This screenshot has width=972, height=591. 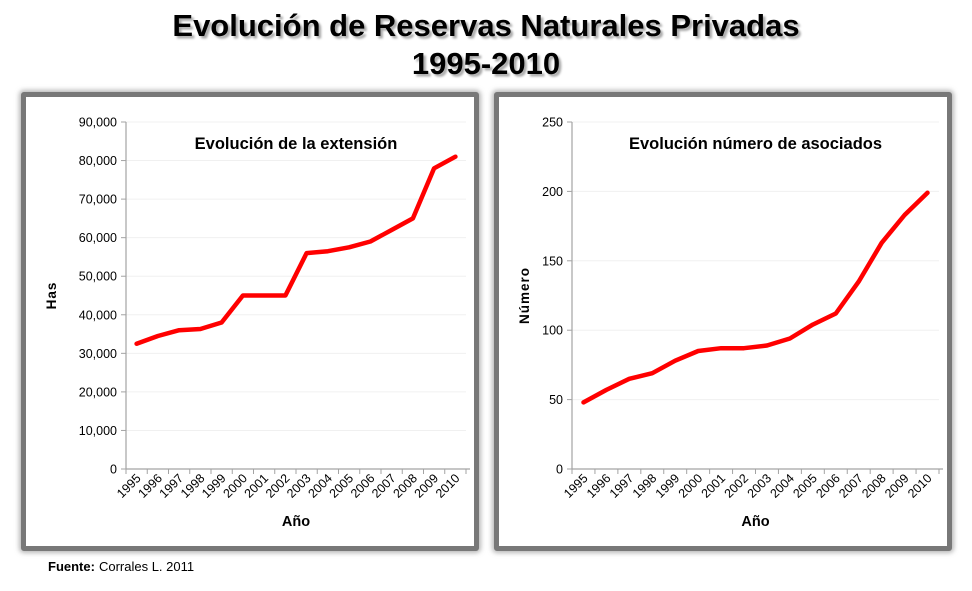 I want to click on x-tick-label: 1999, so click(x=668, y=486).